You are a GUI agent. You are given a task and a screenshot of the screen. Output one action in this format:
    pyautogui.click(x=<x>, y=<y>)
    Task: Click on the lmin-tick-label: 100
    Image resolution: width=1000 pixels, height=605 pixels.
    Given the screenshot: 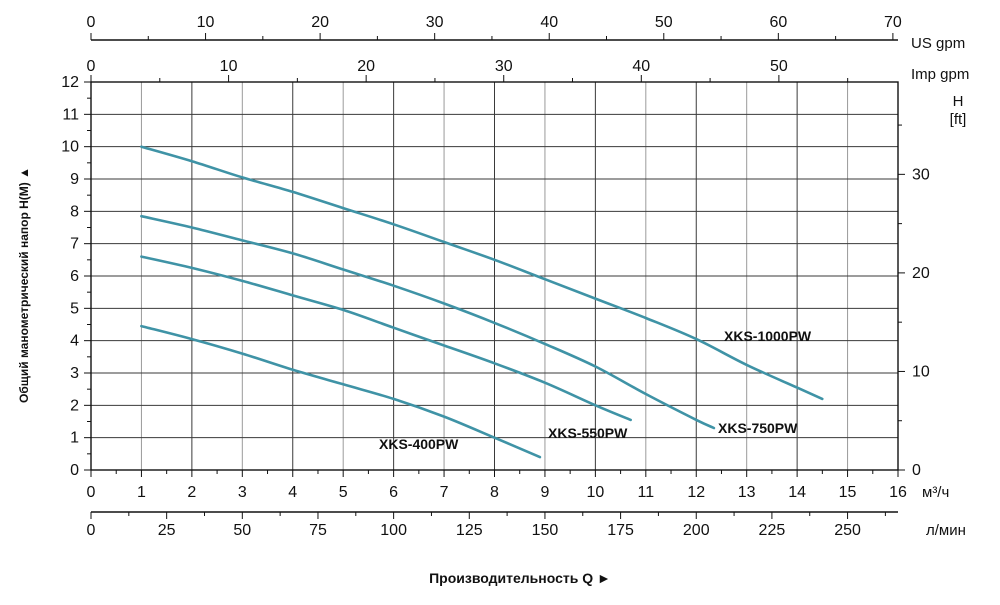 What is the action you would take?
    pyautogui.click(x=393, y=530)
    